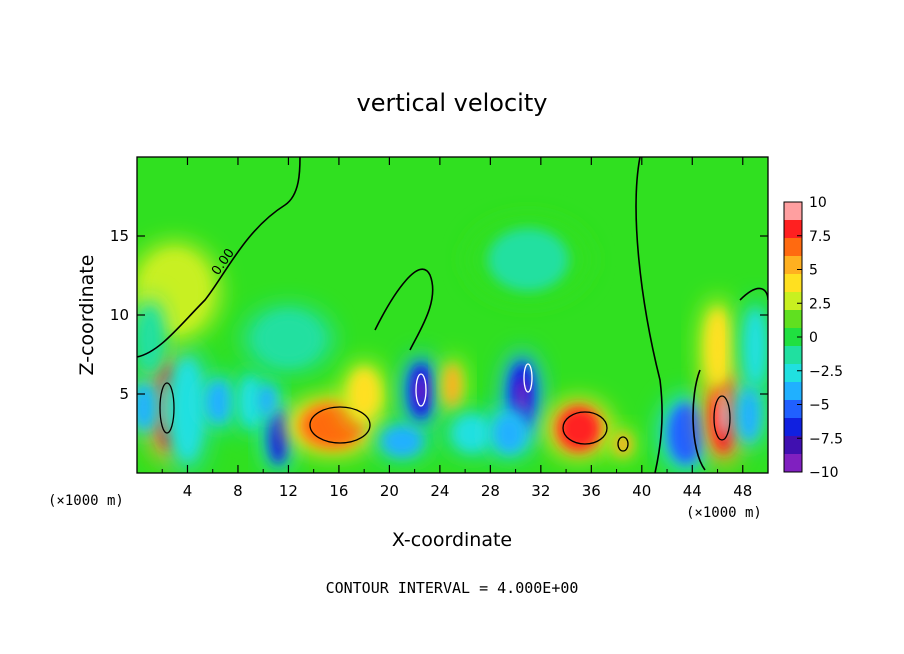 This screenshot has width=904, height=654. What do you see at coordinates (540, 491) in the screenshot?
I see `x-tick-label: 32` at bounding box center [540, 491].